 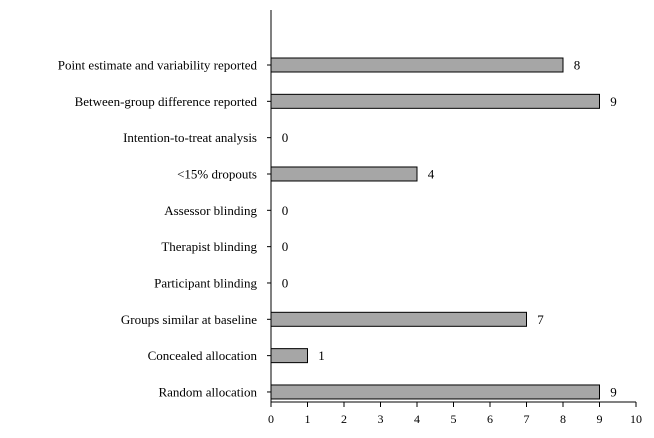 I want to click on category-label: <15% dropouts, so click(x=217, y=173).